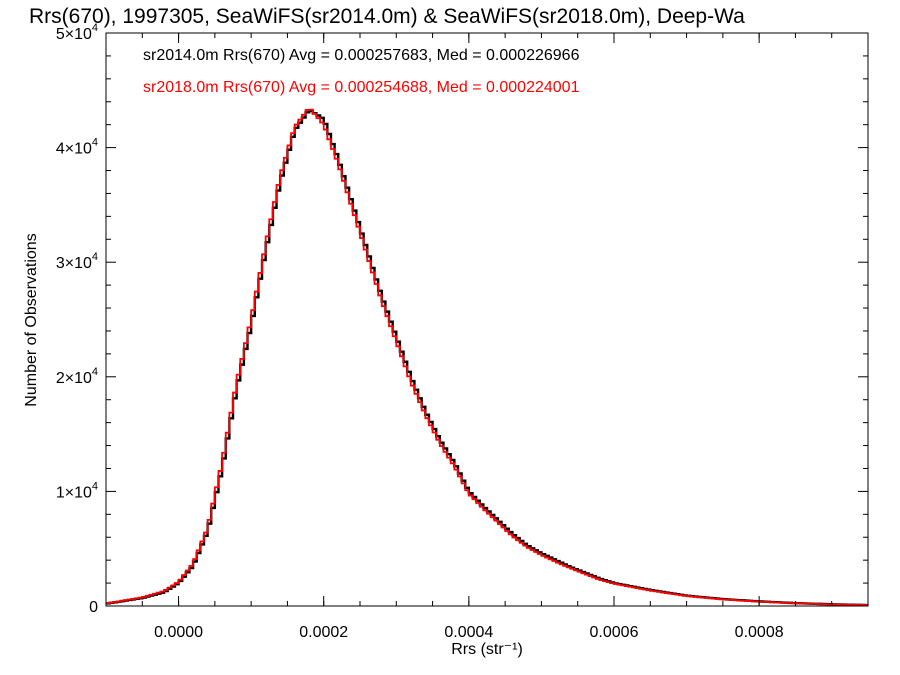 The image size is (900, 675). I want to click on y-tick-label: 3×10⁴, so click(77, 261).